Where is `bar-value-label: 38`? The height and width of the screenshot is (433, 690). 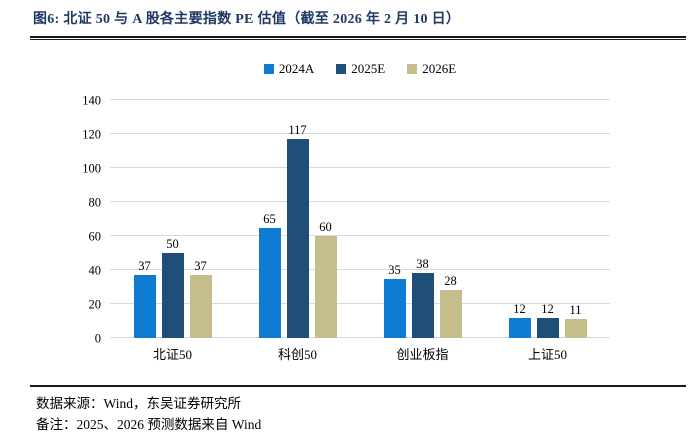
bar-value-label: 38 is located at coordinates (422, 264).